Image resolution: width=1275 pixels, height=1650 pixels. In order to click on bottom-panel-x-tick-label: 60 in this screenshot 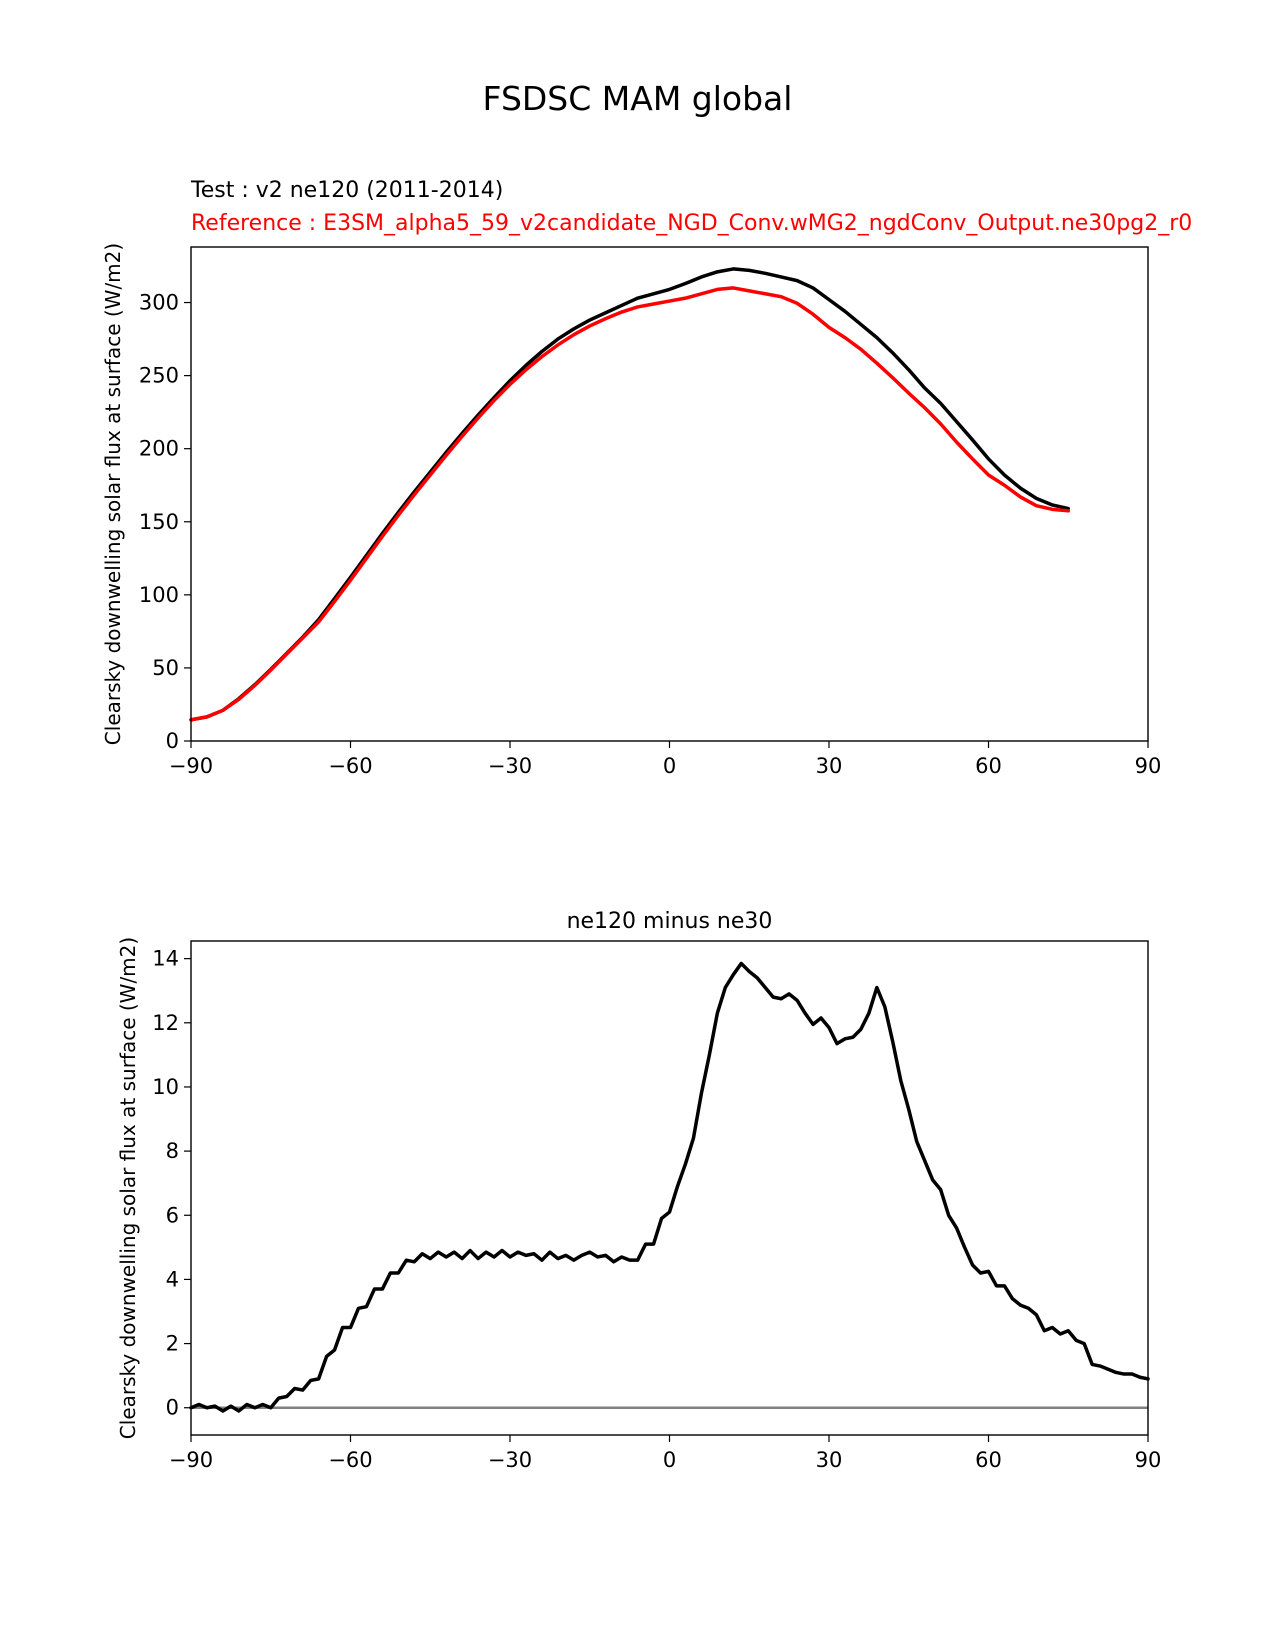, I will do `click(988, 1460)`.